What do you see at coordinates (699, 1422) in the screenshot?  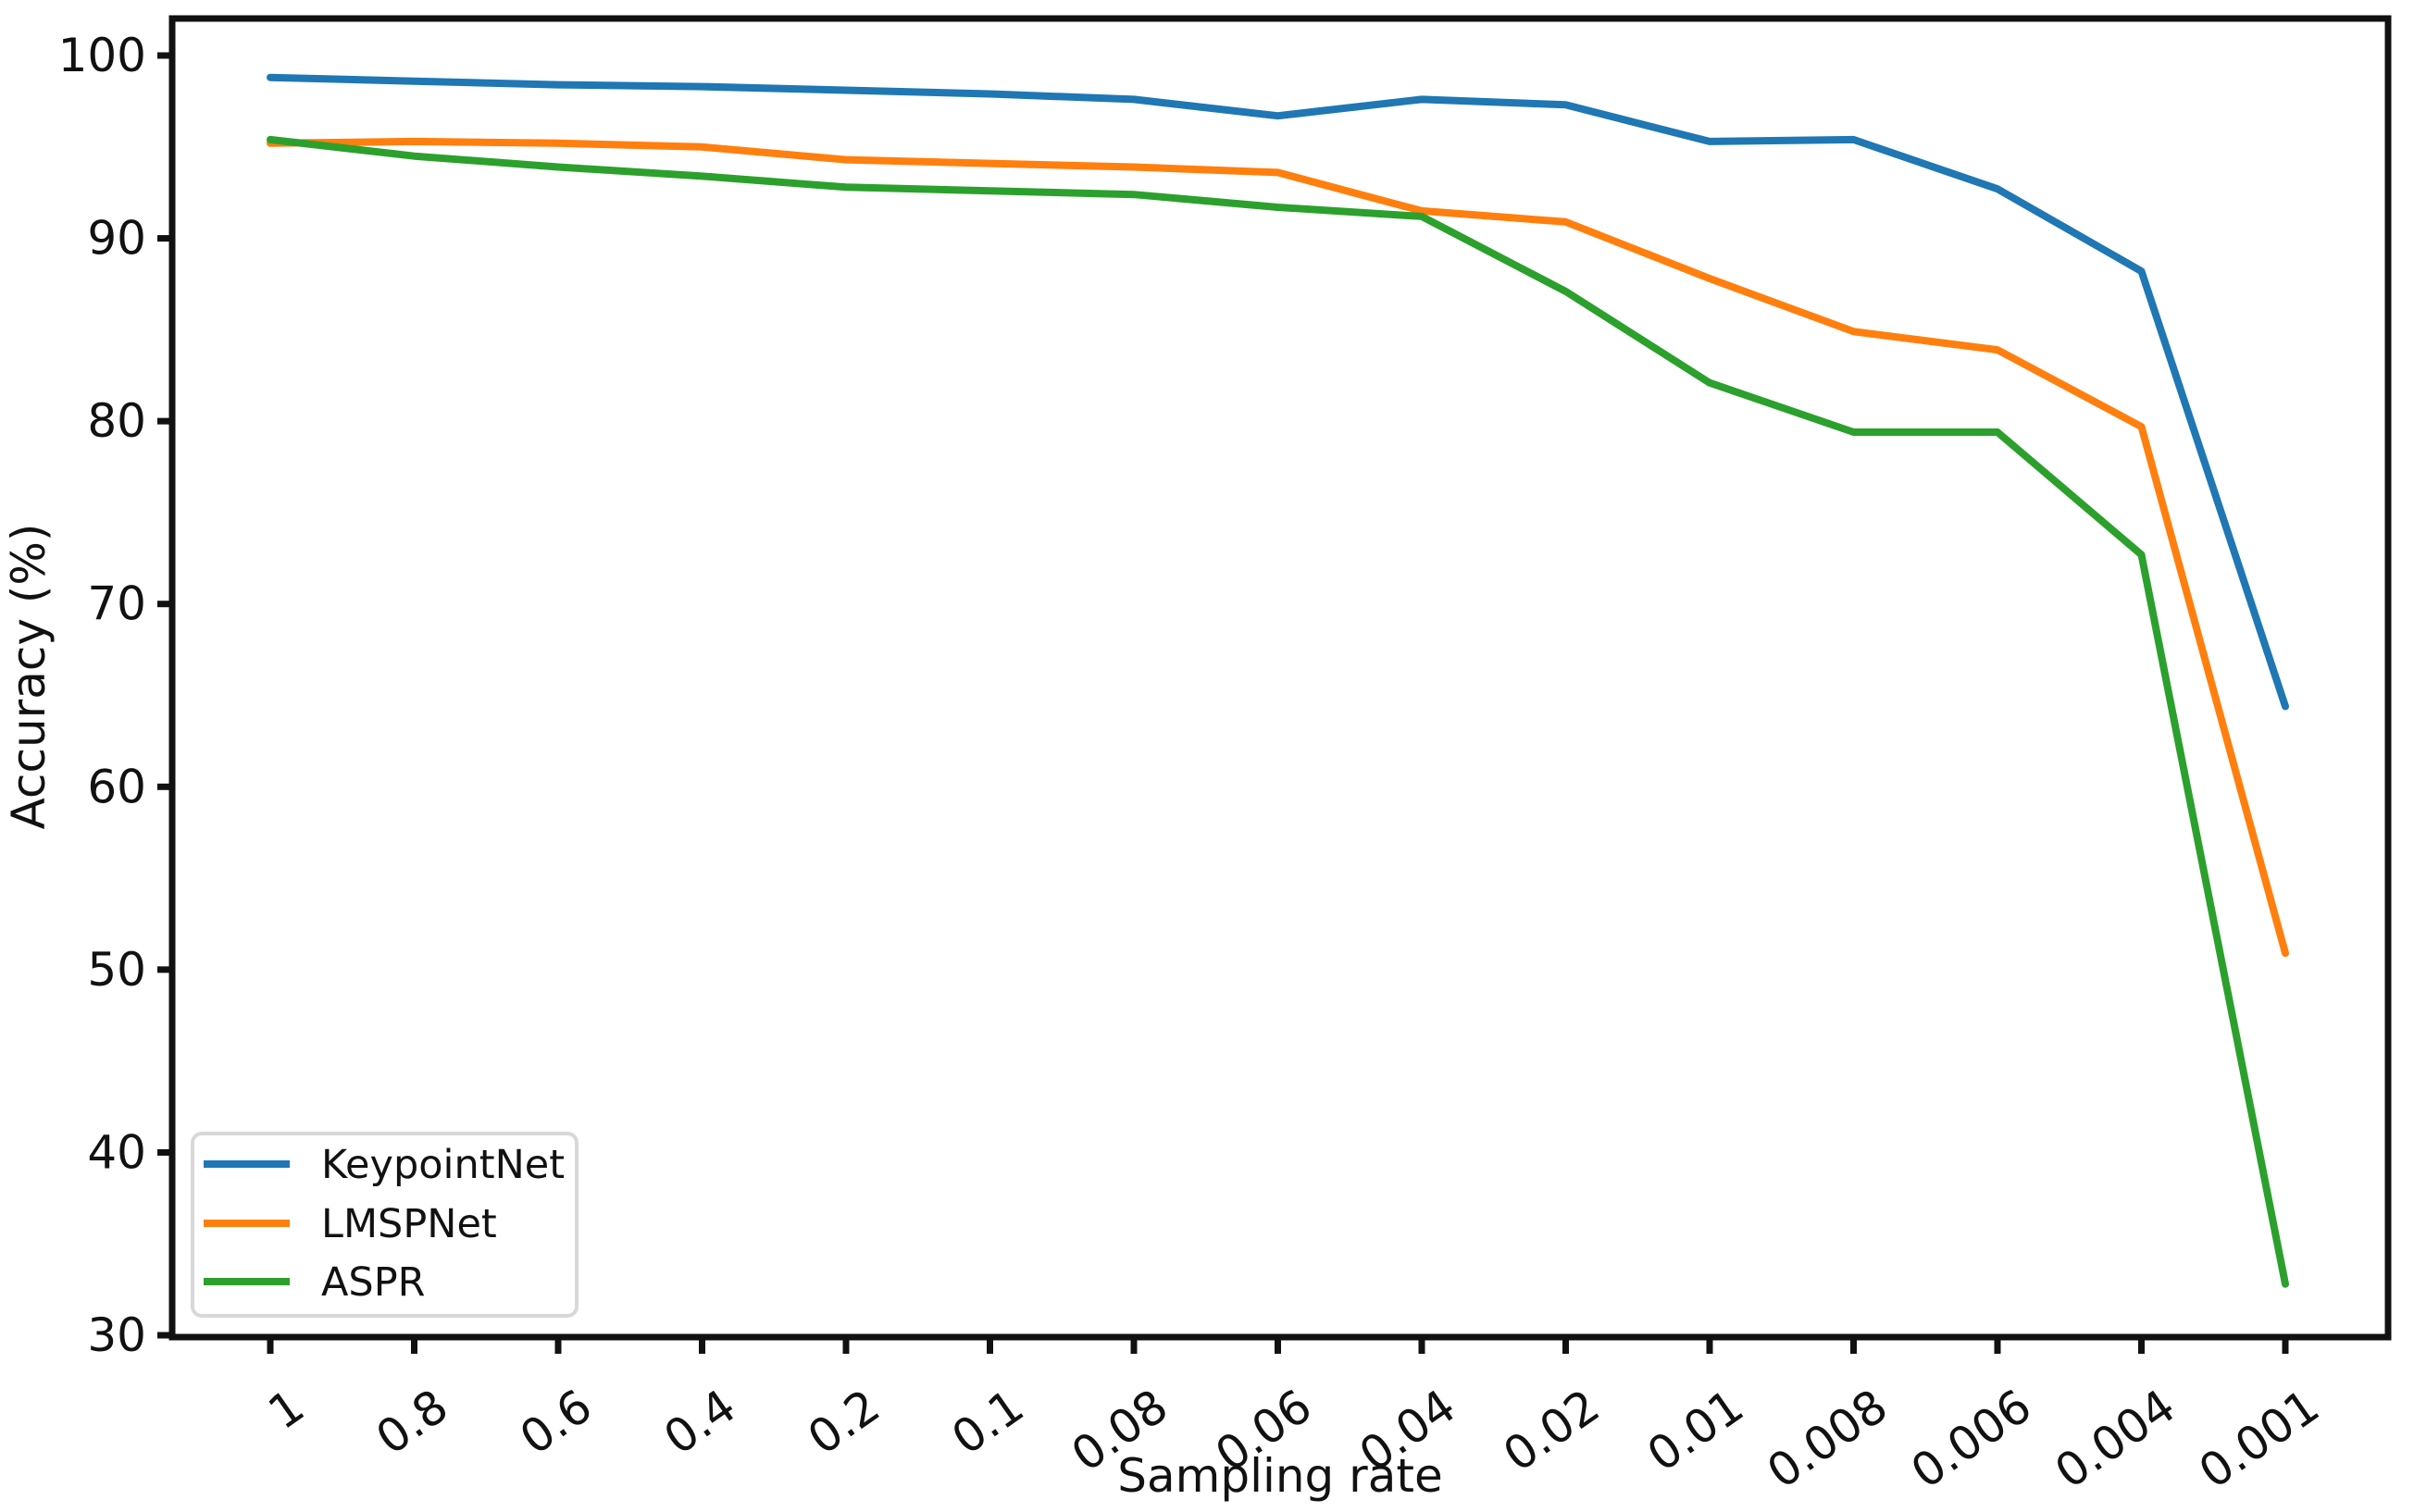 I see `x-tick-label: 0.4` at bounding box center [699, 1422].